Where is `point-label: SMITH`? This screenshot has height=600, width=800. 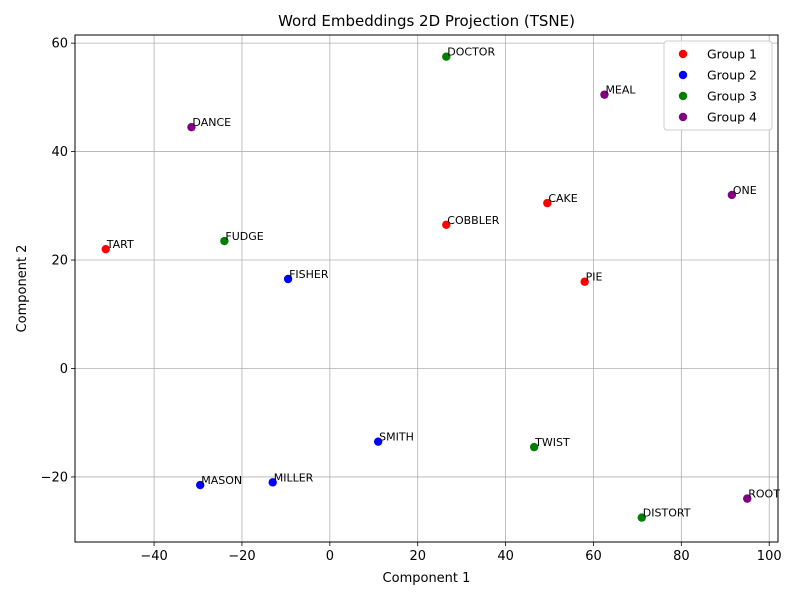
point-label: SMITH is located at coordinates (396, 437).